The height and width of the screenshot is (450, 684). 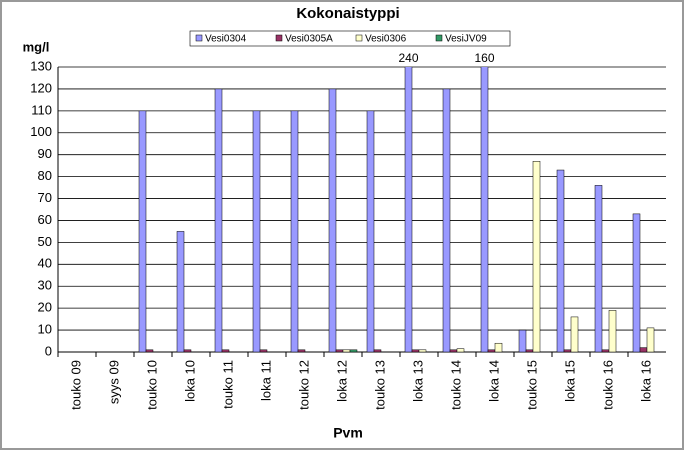 What do you see at coordinates (607, 385) in the screenshot?
I see `x-tick-label: touko 16` at bounding box center [607, 385].